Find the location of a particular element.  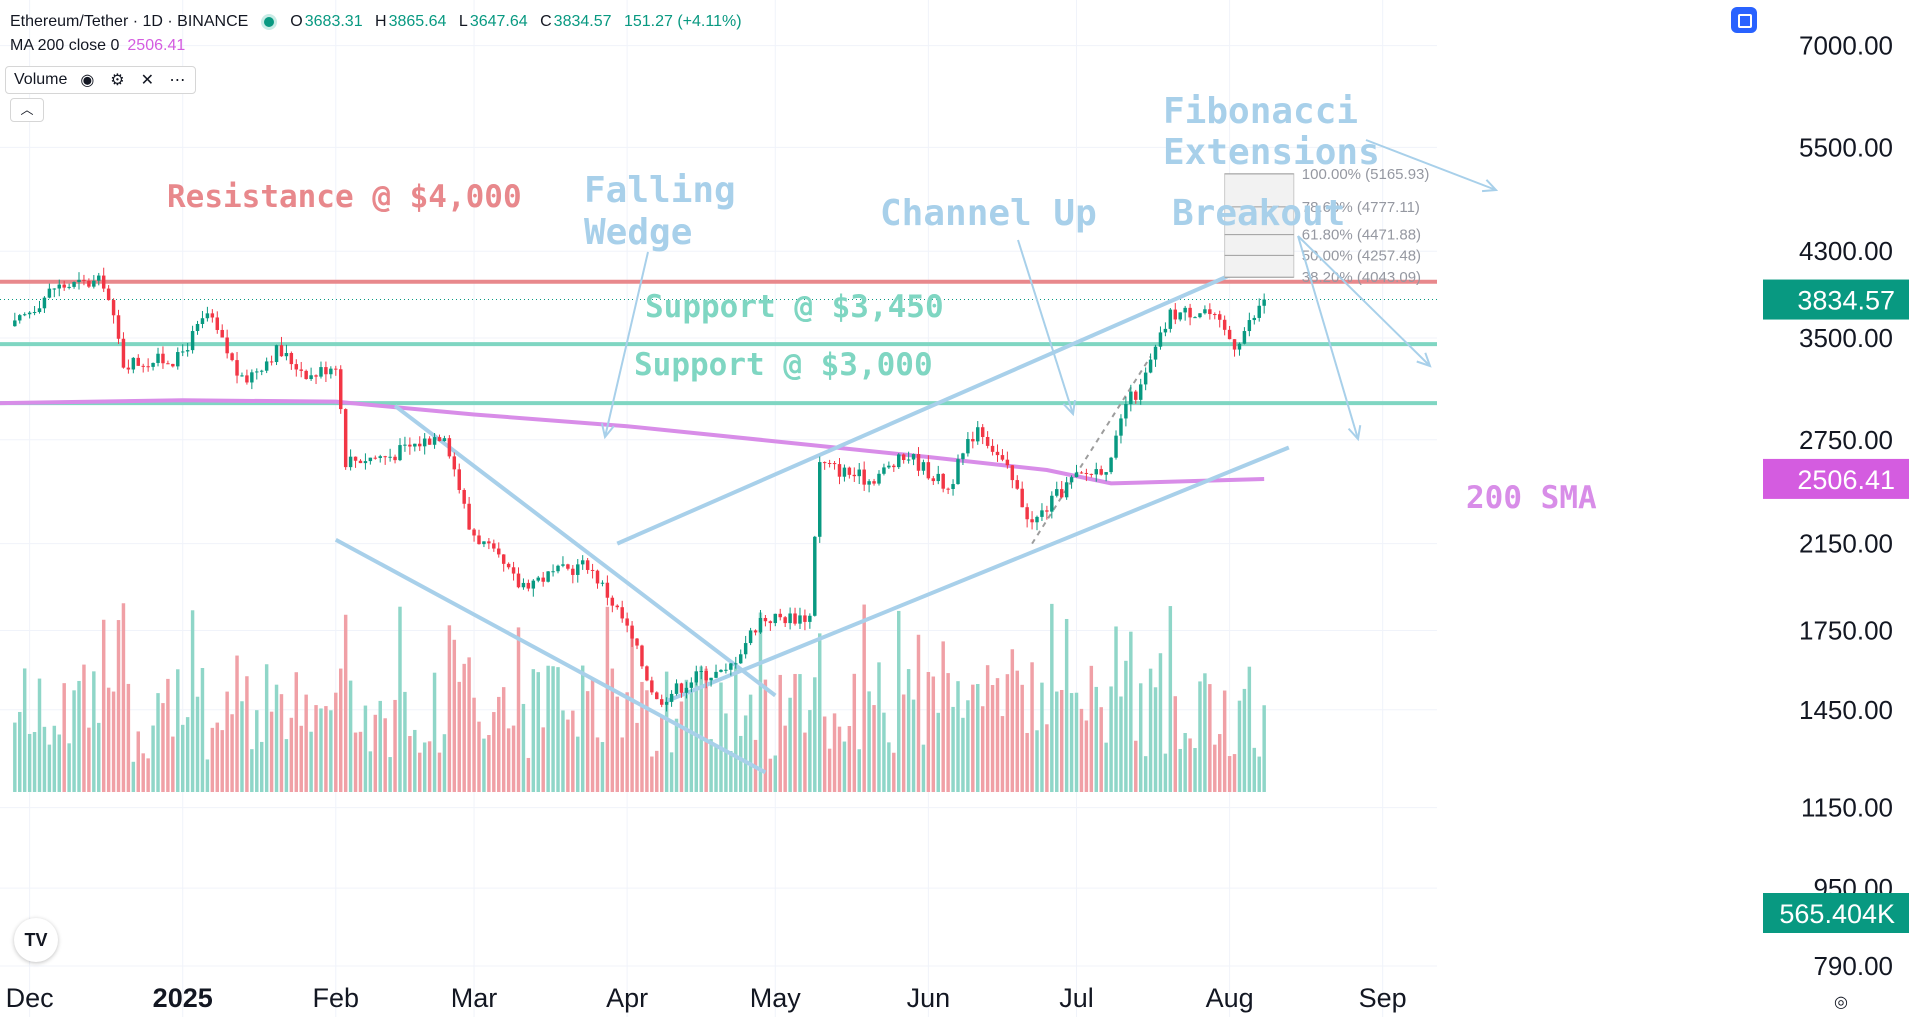

high-label: H is located at coordinates (381, 21).